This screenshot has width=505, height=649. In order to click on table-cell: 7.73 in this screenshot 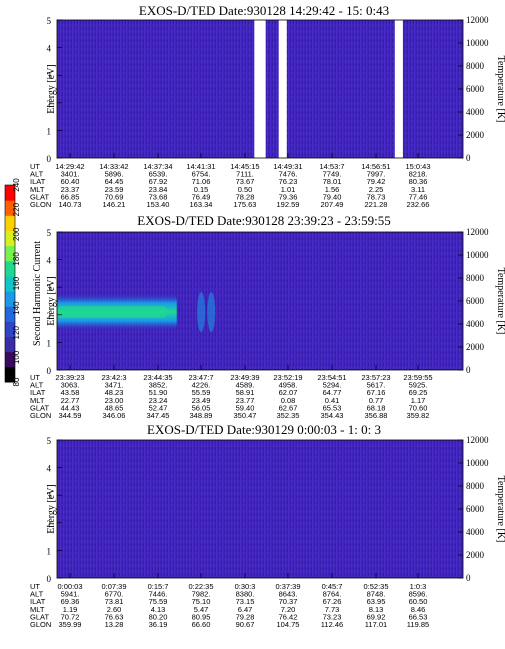, I will do `click(332, 609)`.